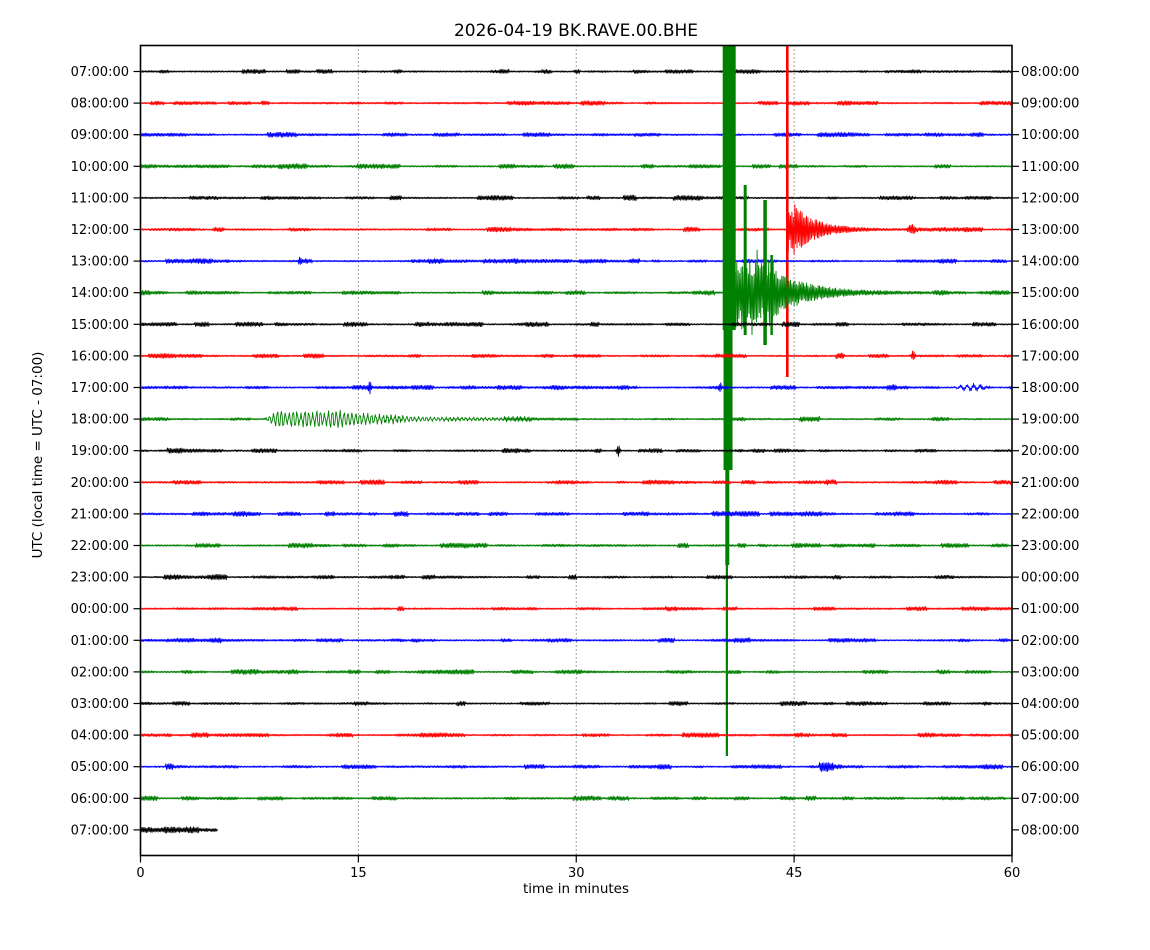 This screenshot has height=950, width=1150. I want to click on local-time-label: 13:00:00, so click(1050, 230).